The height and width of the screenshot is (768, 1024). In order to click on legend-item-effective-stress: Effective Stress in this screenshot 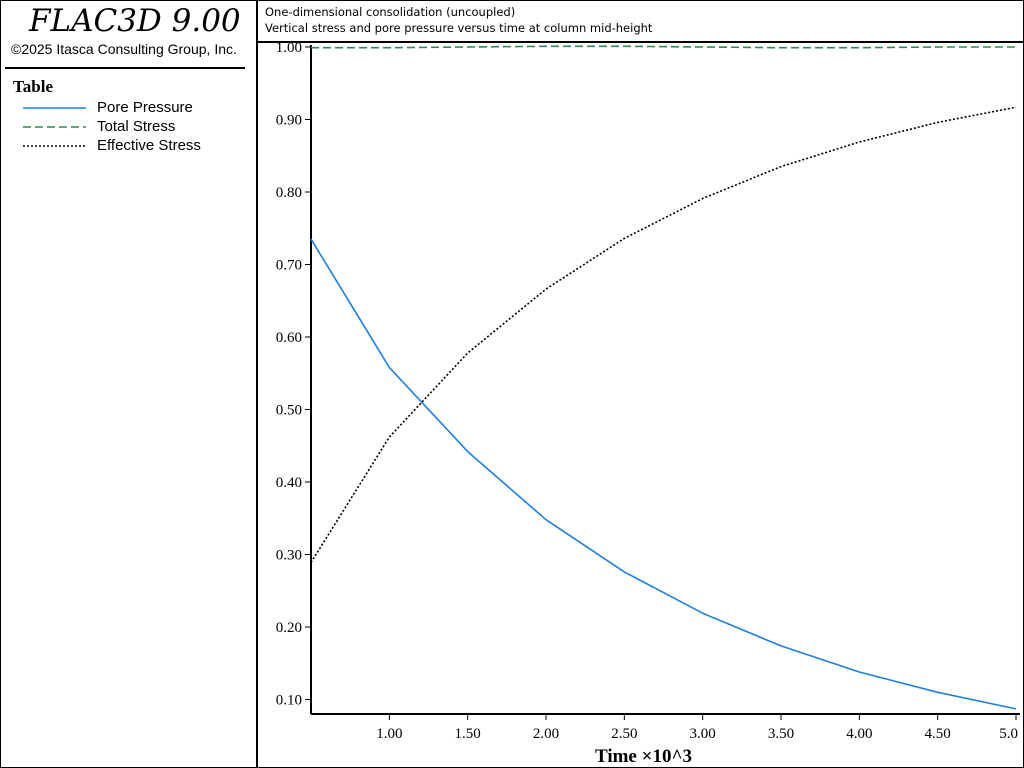, I will do `click(138, 146)`.